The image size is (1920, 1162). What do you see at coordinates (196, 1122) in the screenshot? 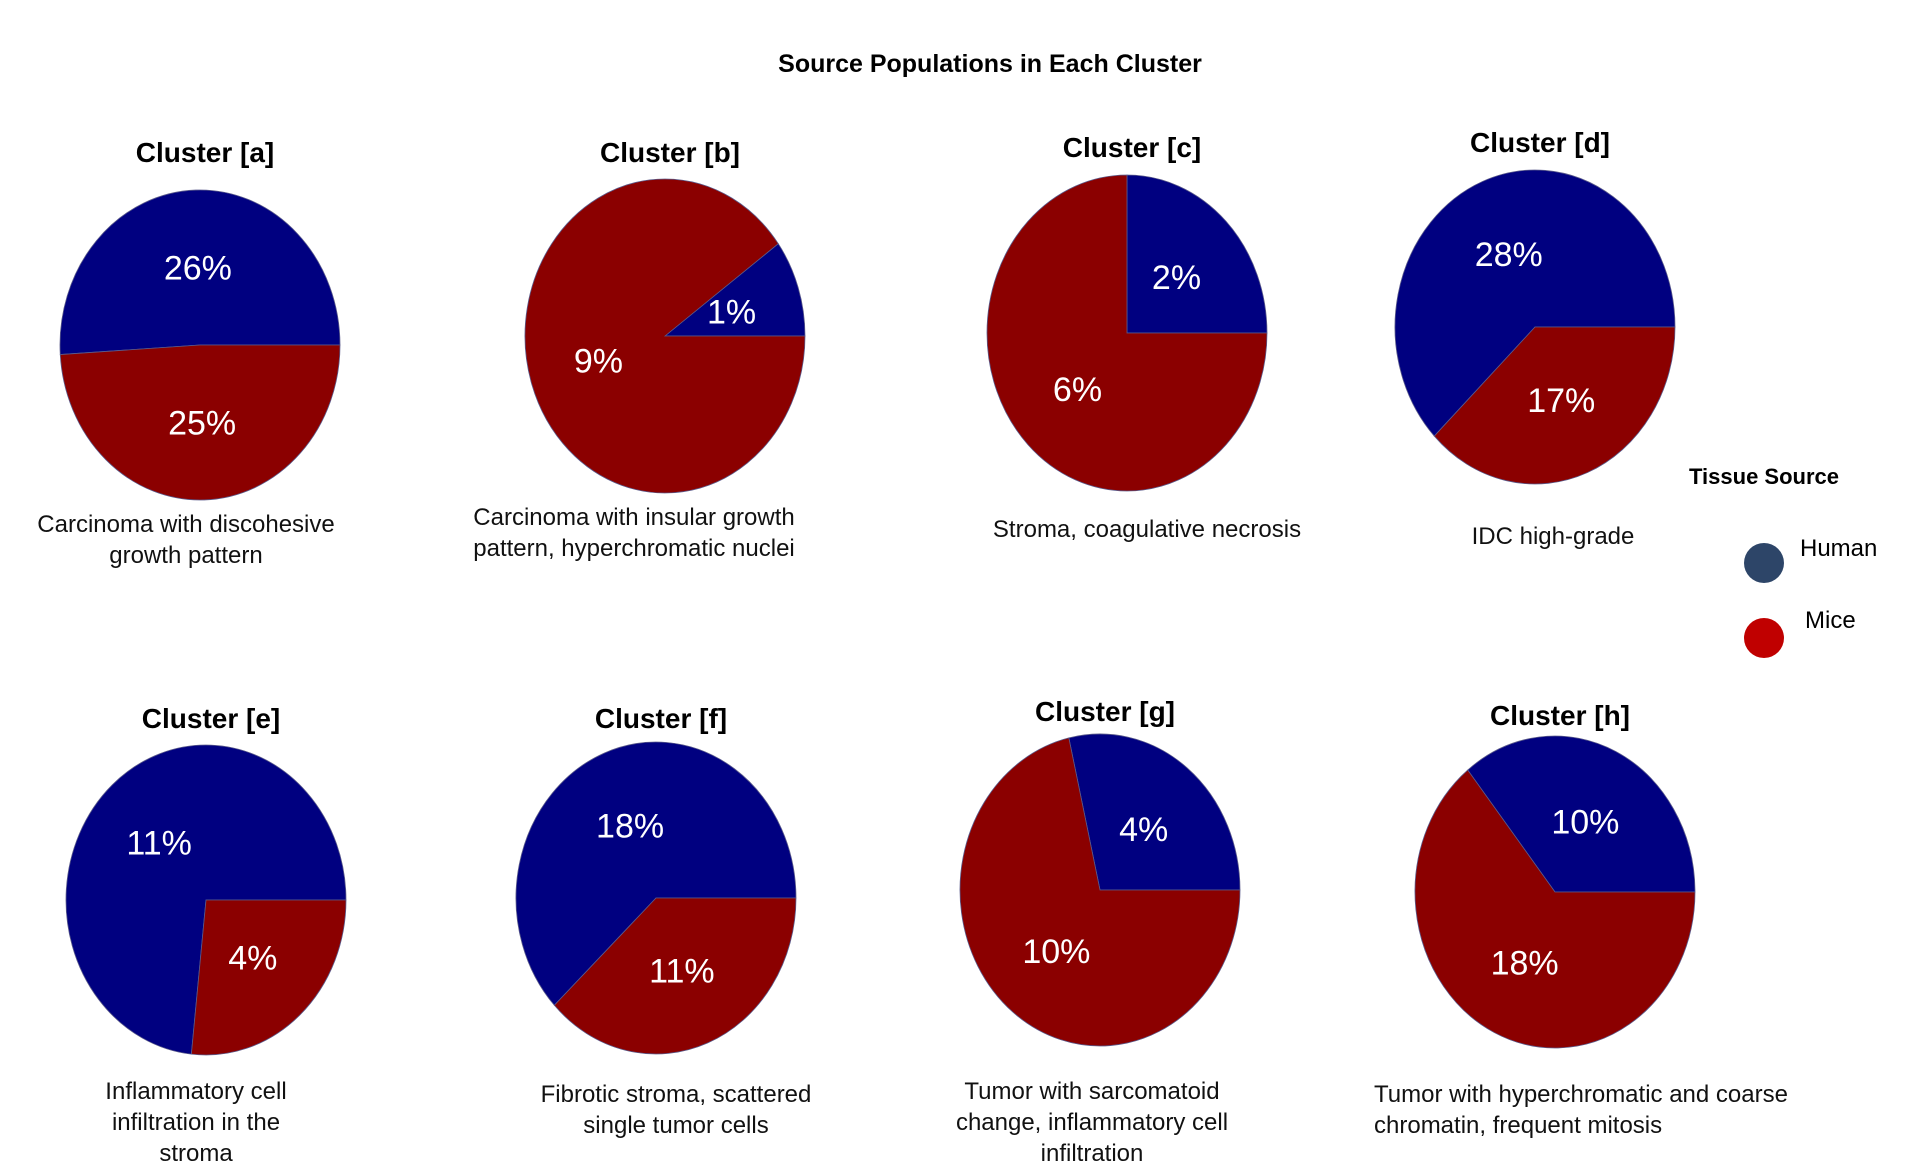
I see `panel-caption-line: infiltration in the` at bounding box center [196, 1122].